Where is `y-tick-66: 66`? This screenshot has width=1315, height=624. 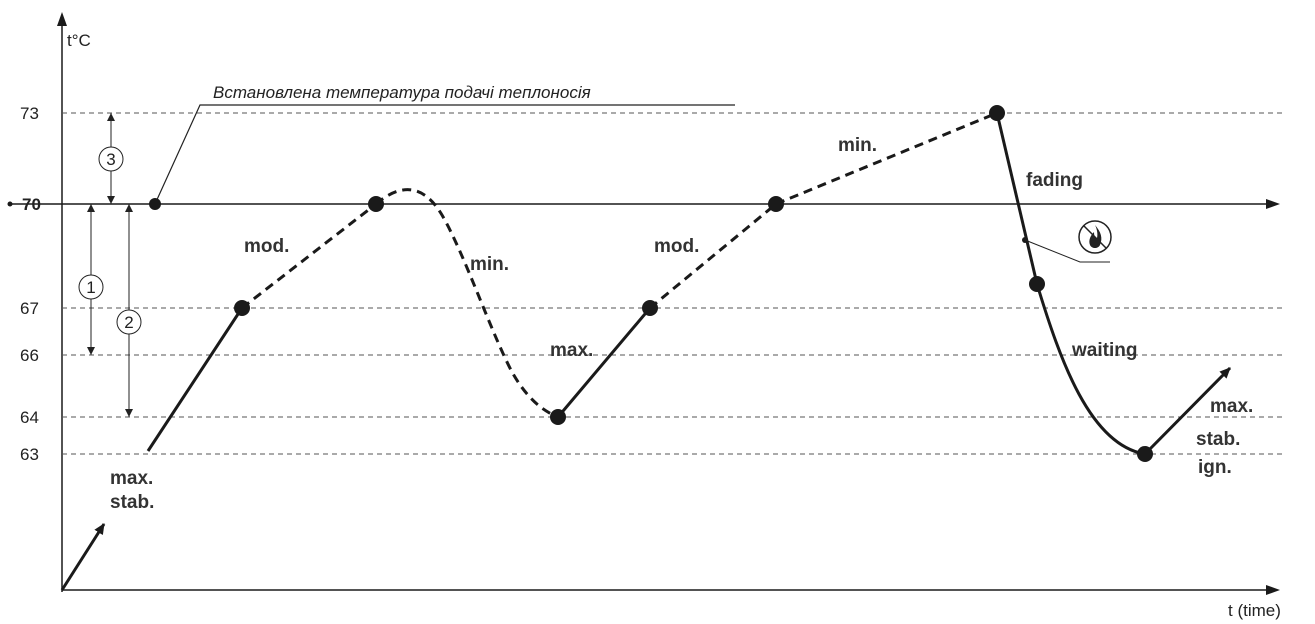 y-tick-66: 66 is located at coordinates (29, 355).